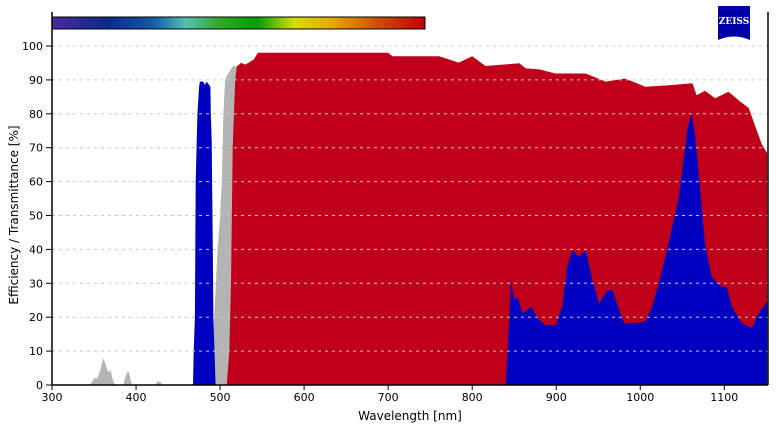 This screenshot has height=430, width=783. I want to click on y-axis-label: Efficiency / Transmittance [%], so click(14, 214).